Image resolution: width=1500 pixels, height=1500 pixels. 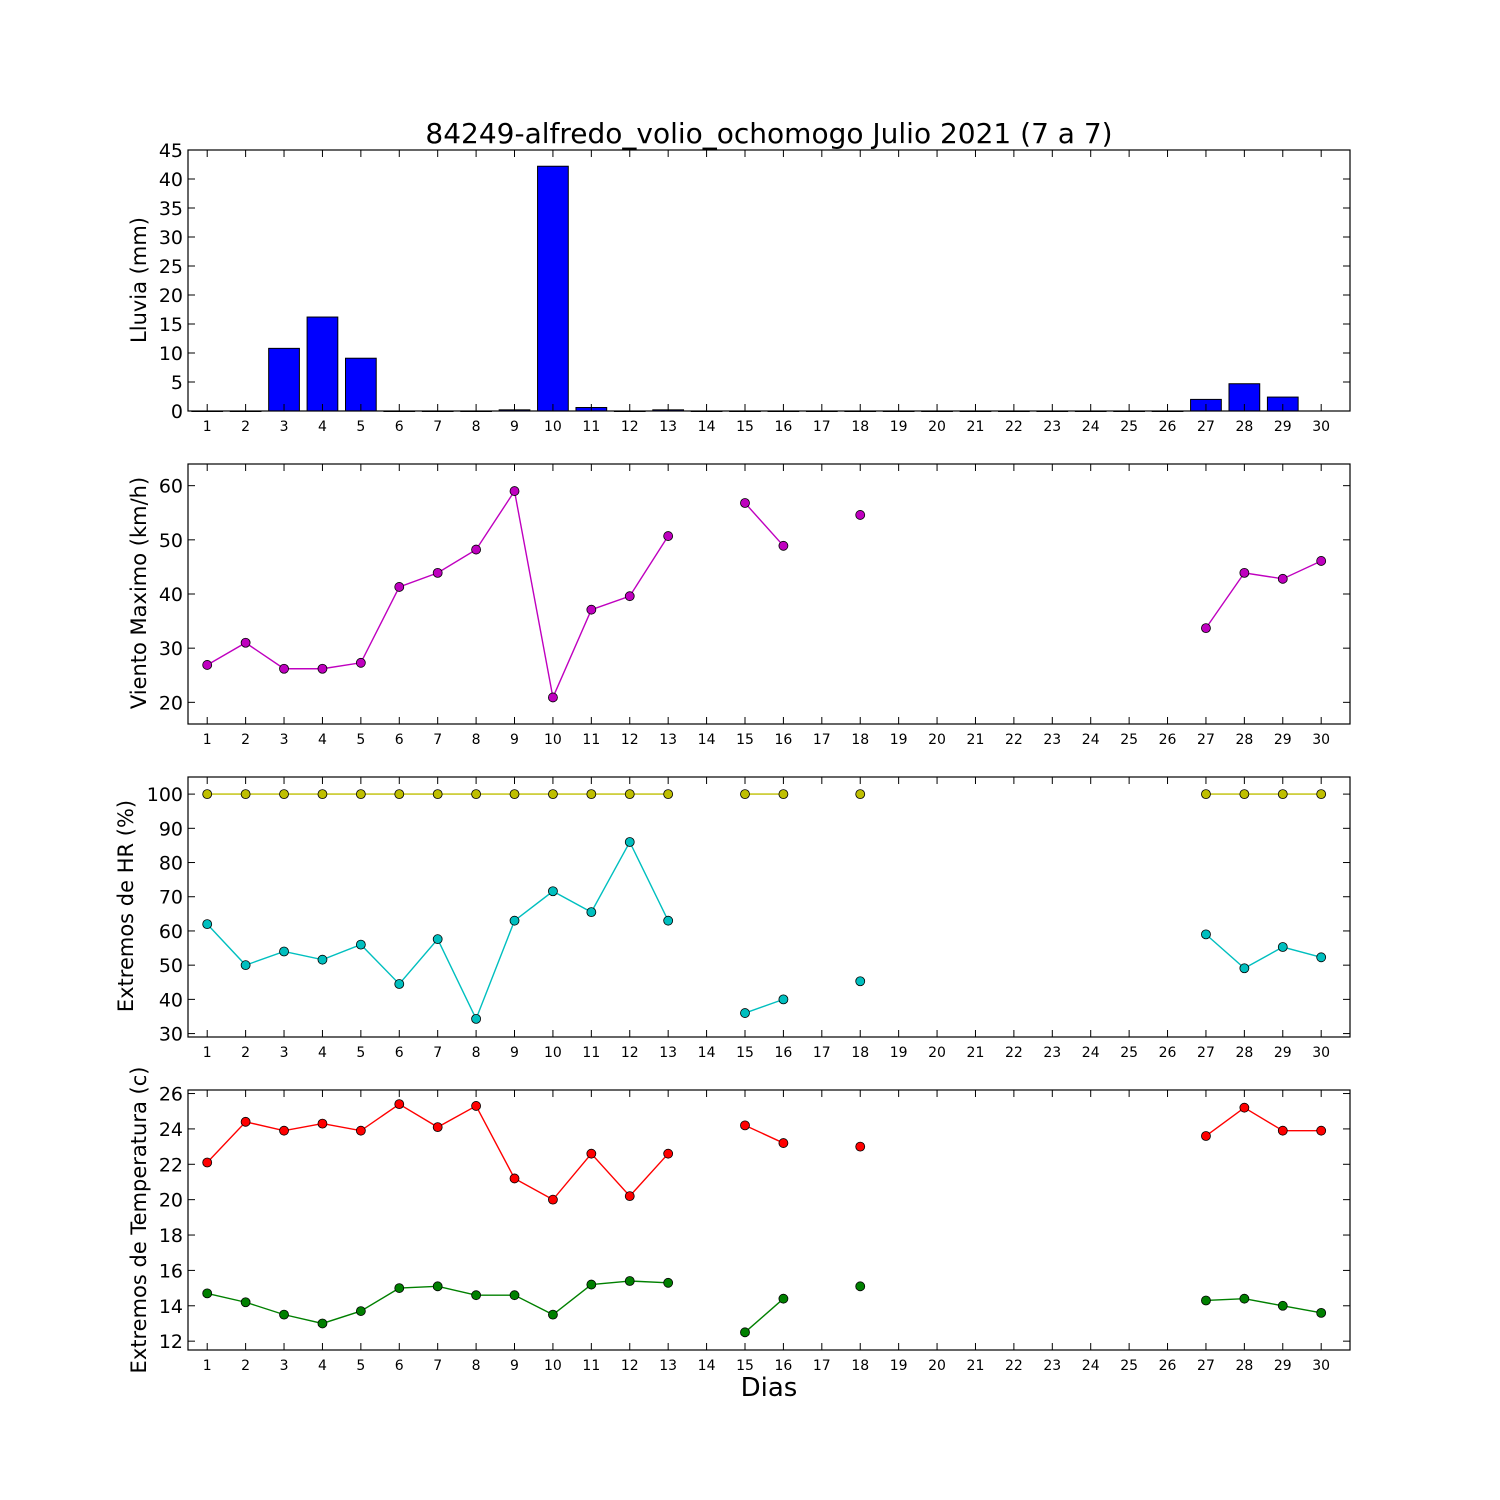 I want to click on rain-x-tick-label: 24, so click(x=1091, y=427).